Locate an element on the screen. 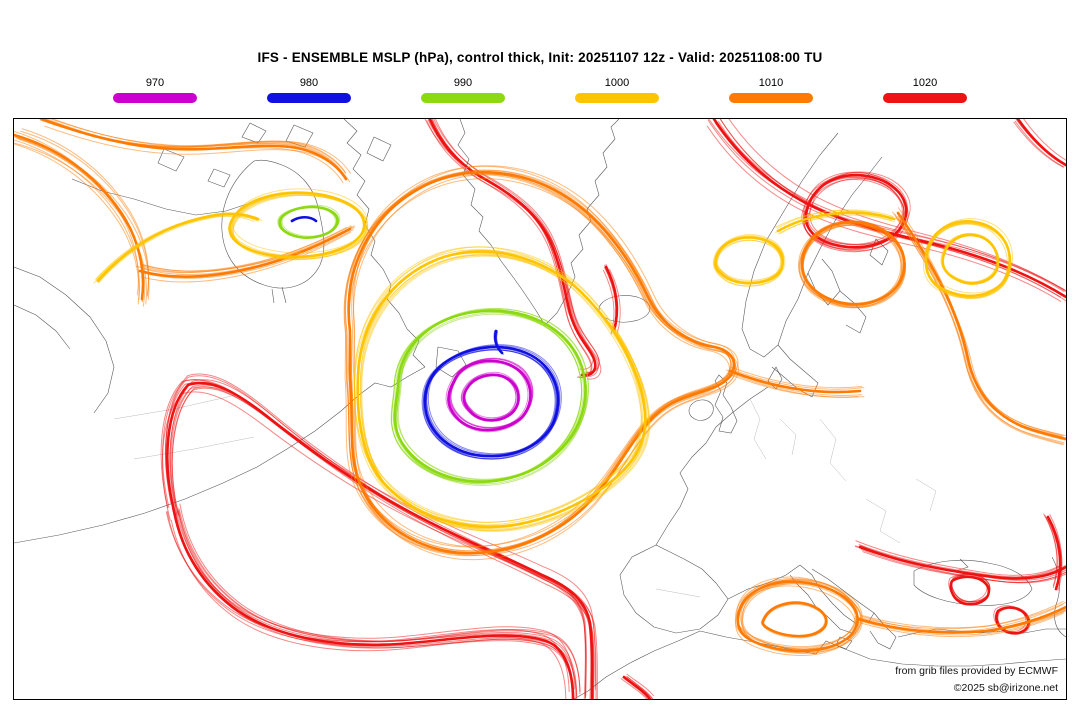 This screenshot has width=1080, height=718. coastline-adriatic is located at coordinates (843, 596).